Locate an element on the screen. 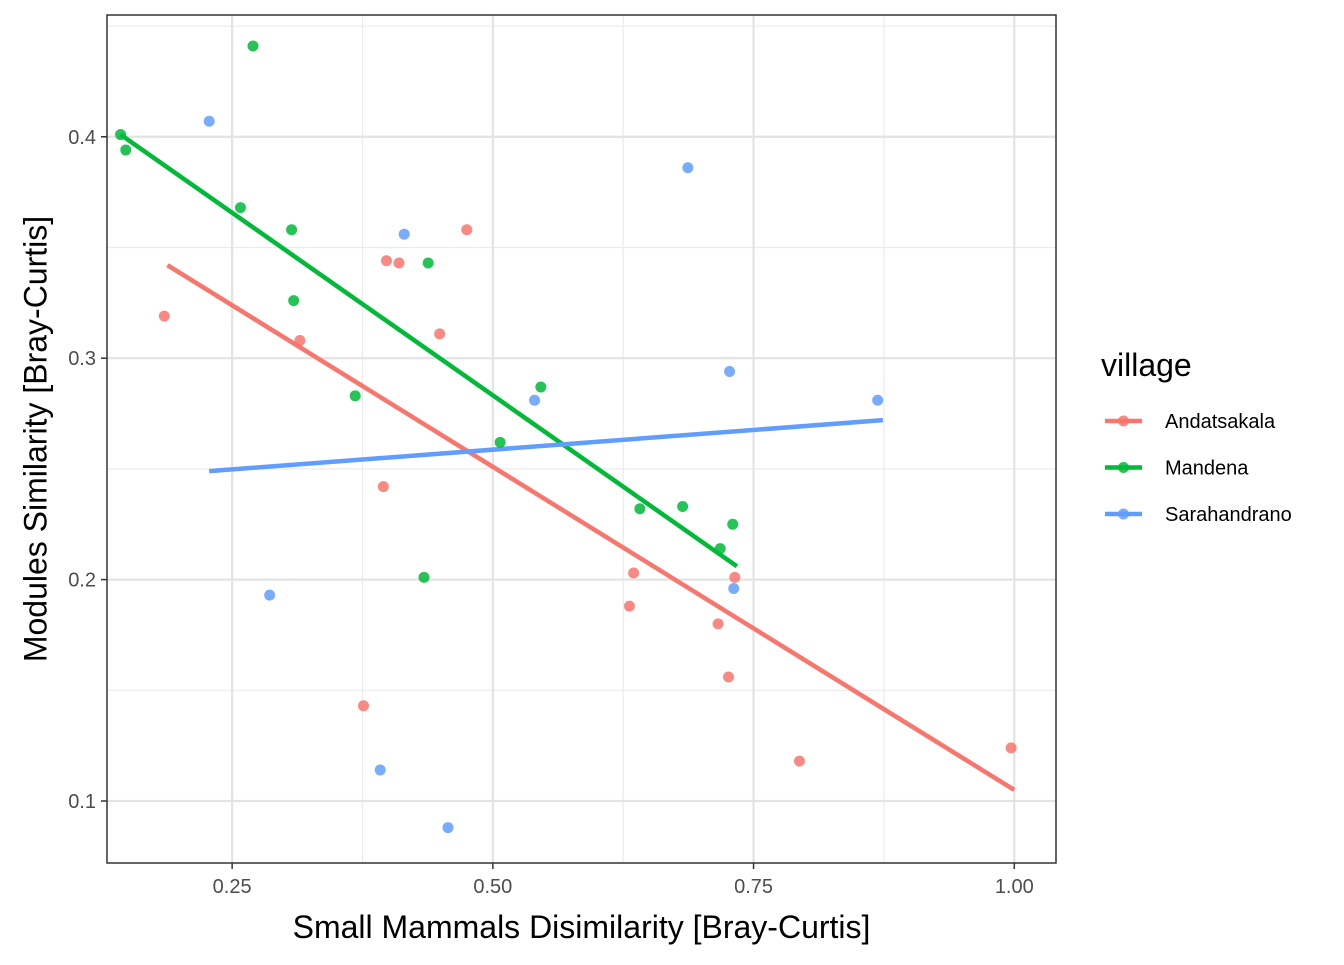  x-tick-label: 0.50 is located at coordinates (492, 887).